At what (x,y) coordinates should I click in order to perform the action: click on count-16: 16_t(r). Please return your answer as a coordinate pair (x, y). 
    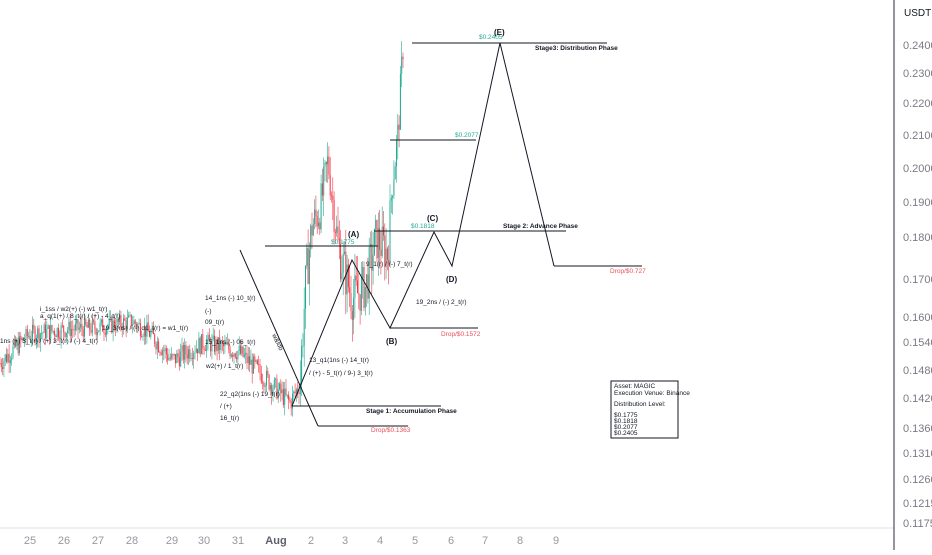
    Looking at the image, I should click on (229, 418).